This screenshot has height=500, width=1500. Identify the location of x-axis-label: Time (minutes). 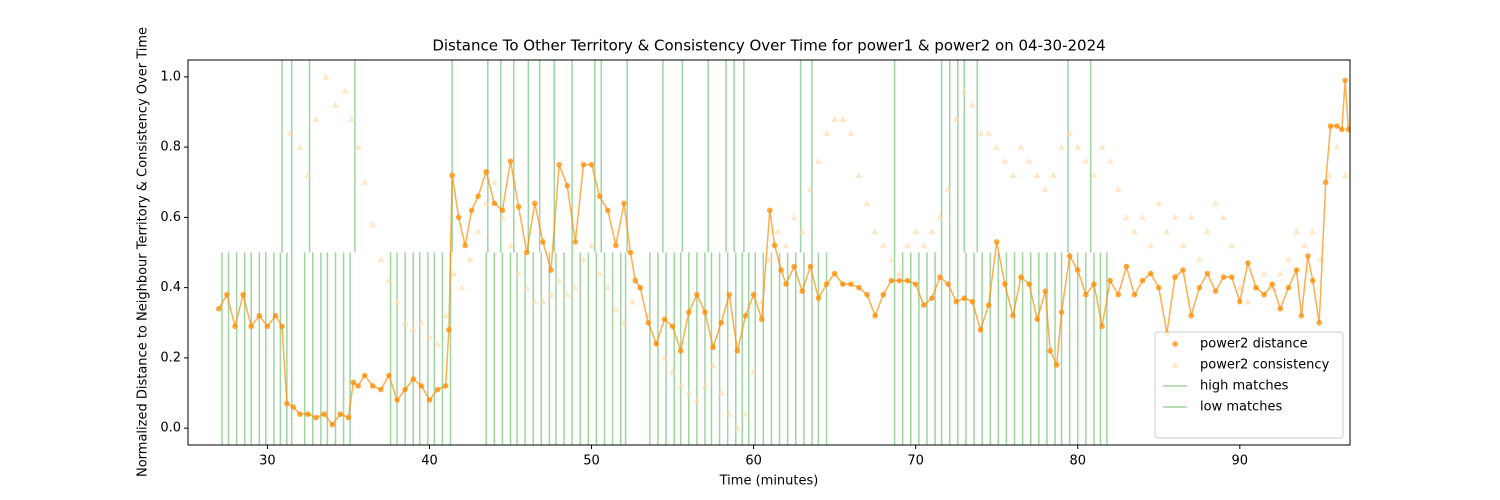
(769, 481).